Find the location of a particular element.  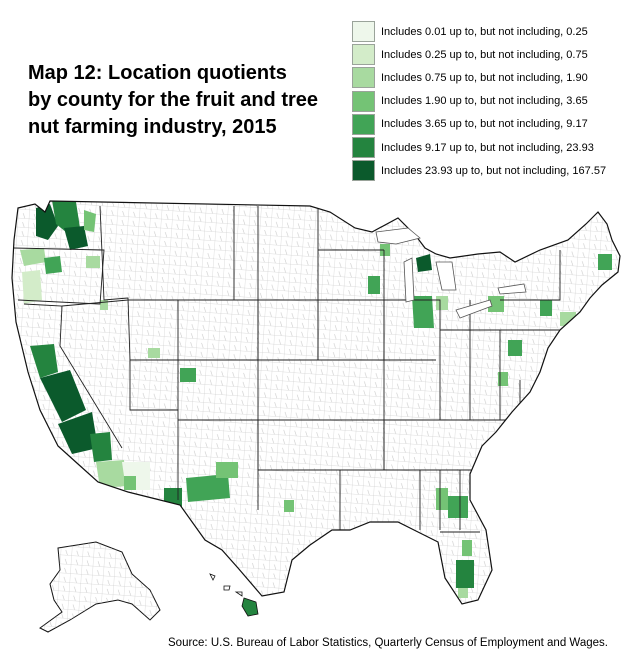

county-region-ca-san-joaquin is located at coordinates (78, 433).